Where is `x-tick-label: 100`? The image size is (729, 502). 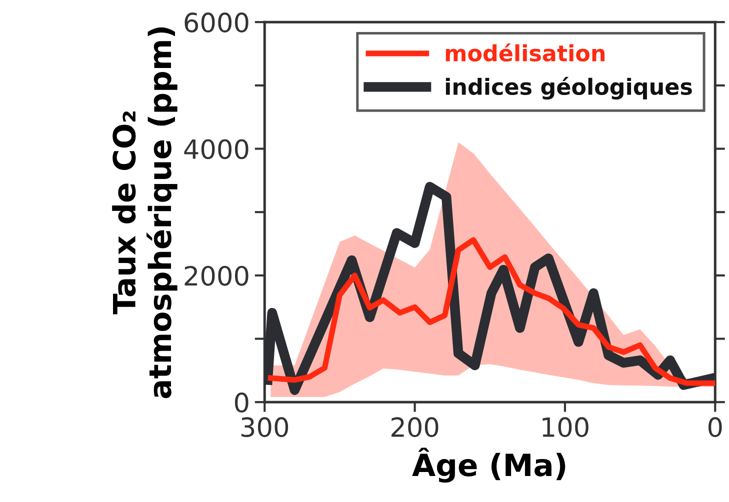 x-tick-label: 100 is located at coordinates (565, 427).